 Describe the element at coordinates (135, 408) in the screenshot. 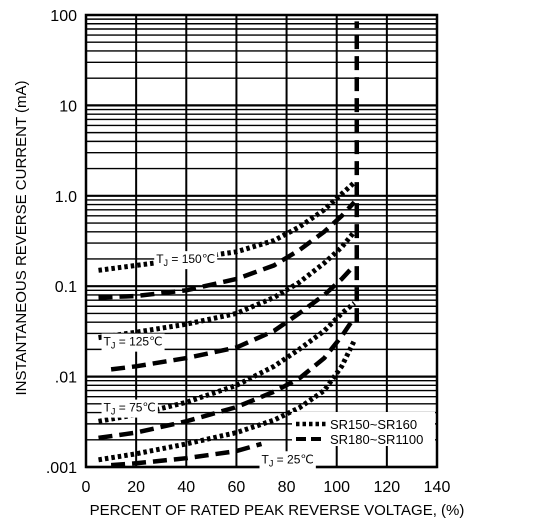

I see `temperature-label-value: = 75℃` at that location.